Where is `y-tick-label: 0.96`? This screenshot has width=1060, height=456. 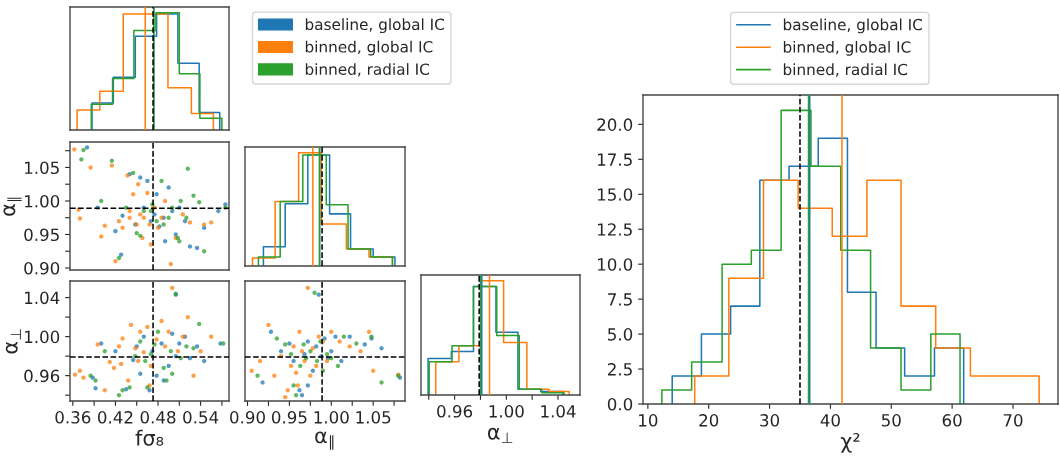 y-tick-label: 0.96 is located at coordinates (42, 376).